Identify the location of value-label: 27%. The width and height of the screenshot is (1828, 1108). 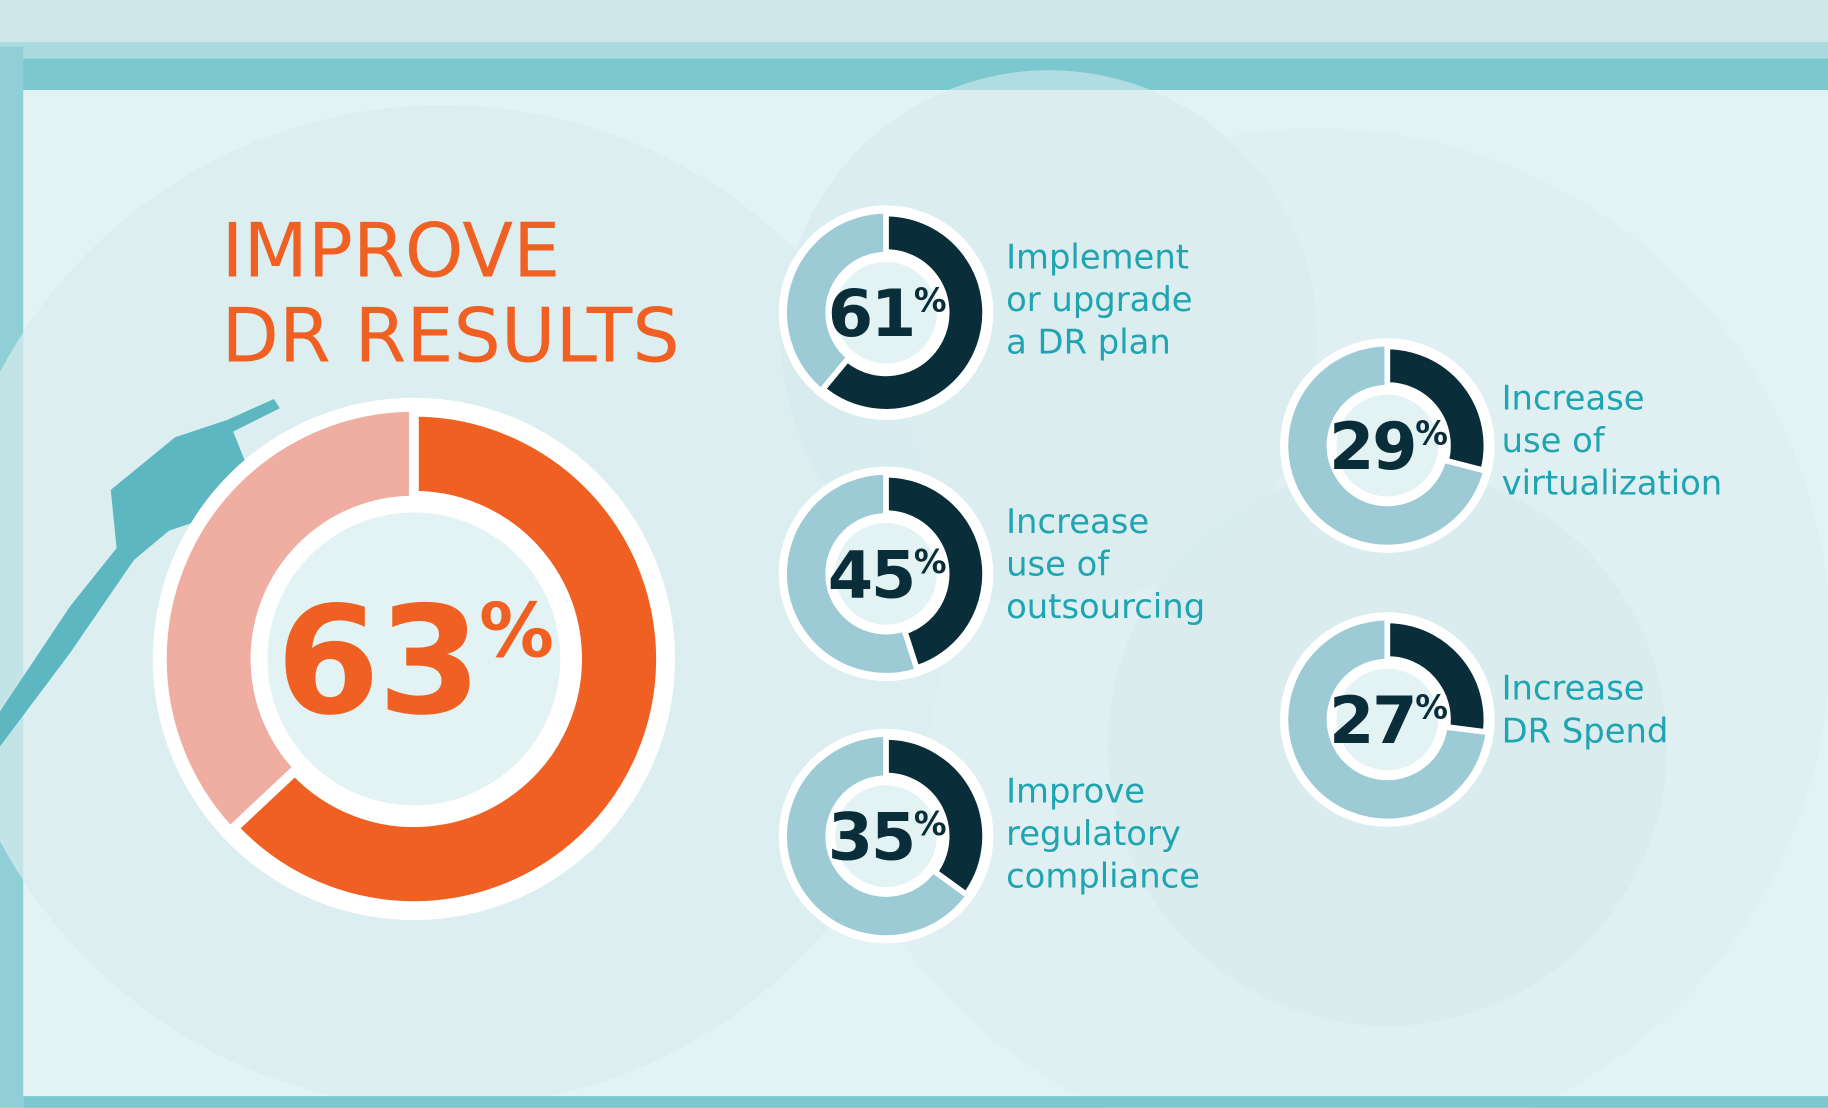
(1388, 721).